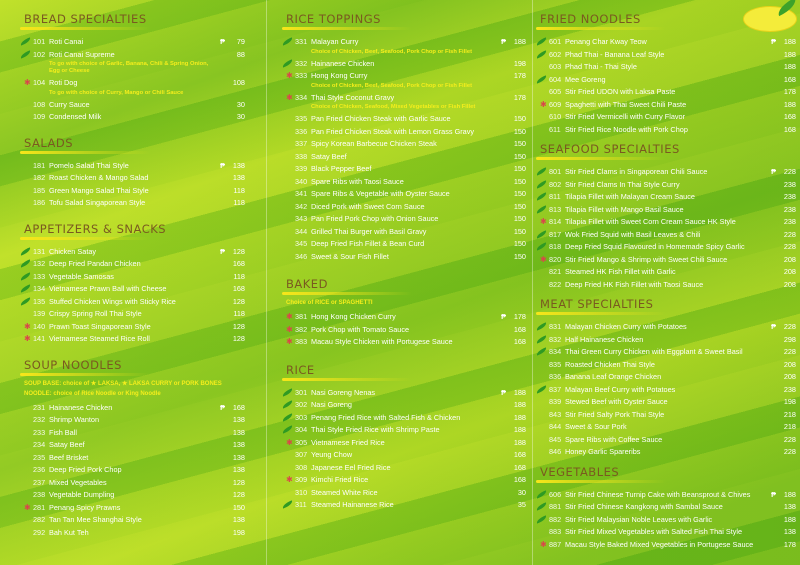 This screenshot has width=800, height=565. Describe the element at coordinates (132, 166) in the screenshot. I see `menu-item: 181 Pomelo Salad Thai Style ₱ 138` at that location.